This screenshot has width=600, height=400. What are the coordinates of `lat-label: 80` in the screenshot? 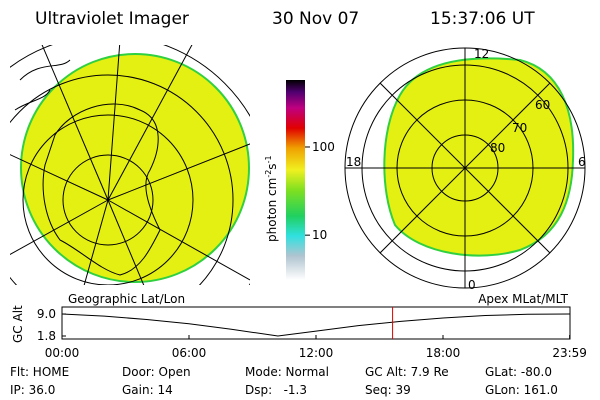 It's located at (497, 148).